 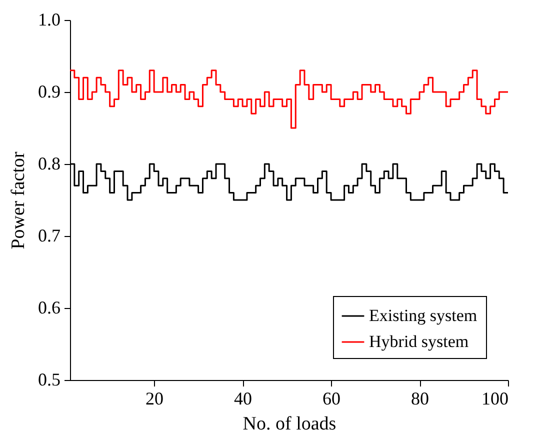 I want to click on y-tick-label: 1.0, so click(x=49, y=20).